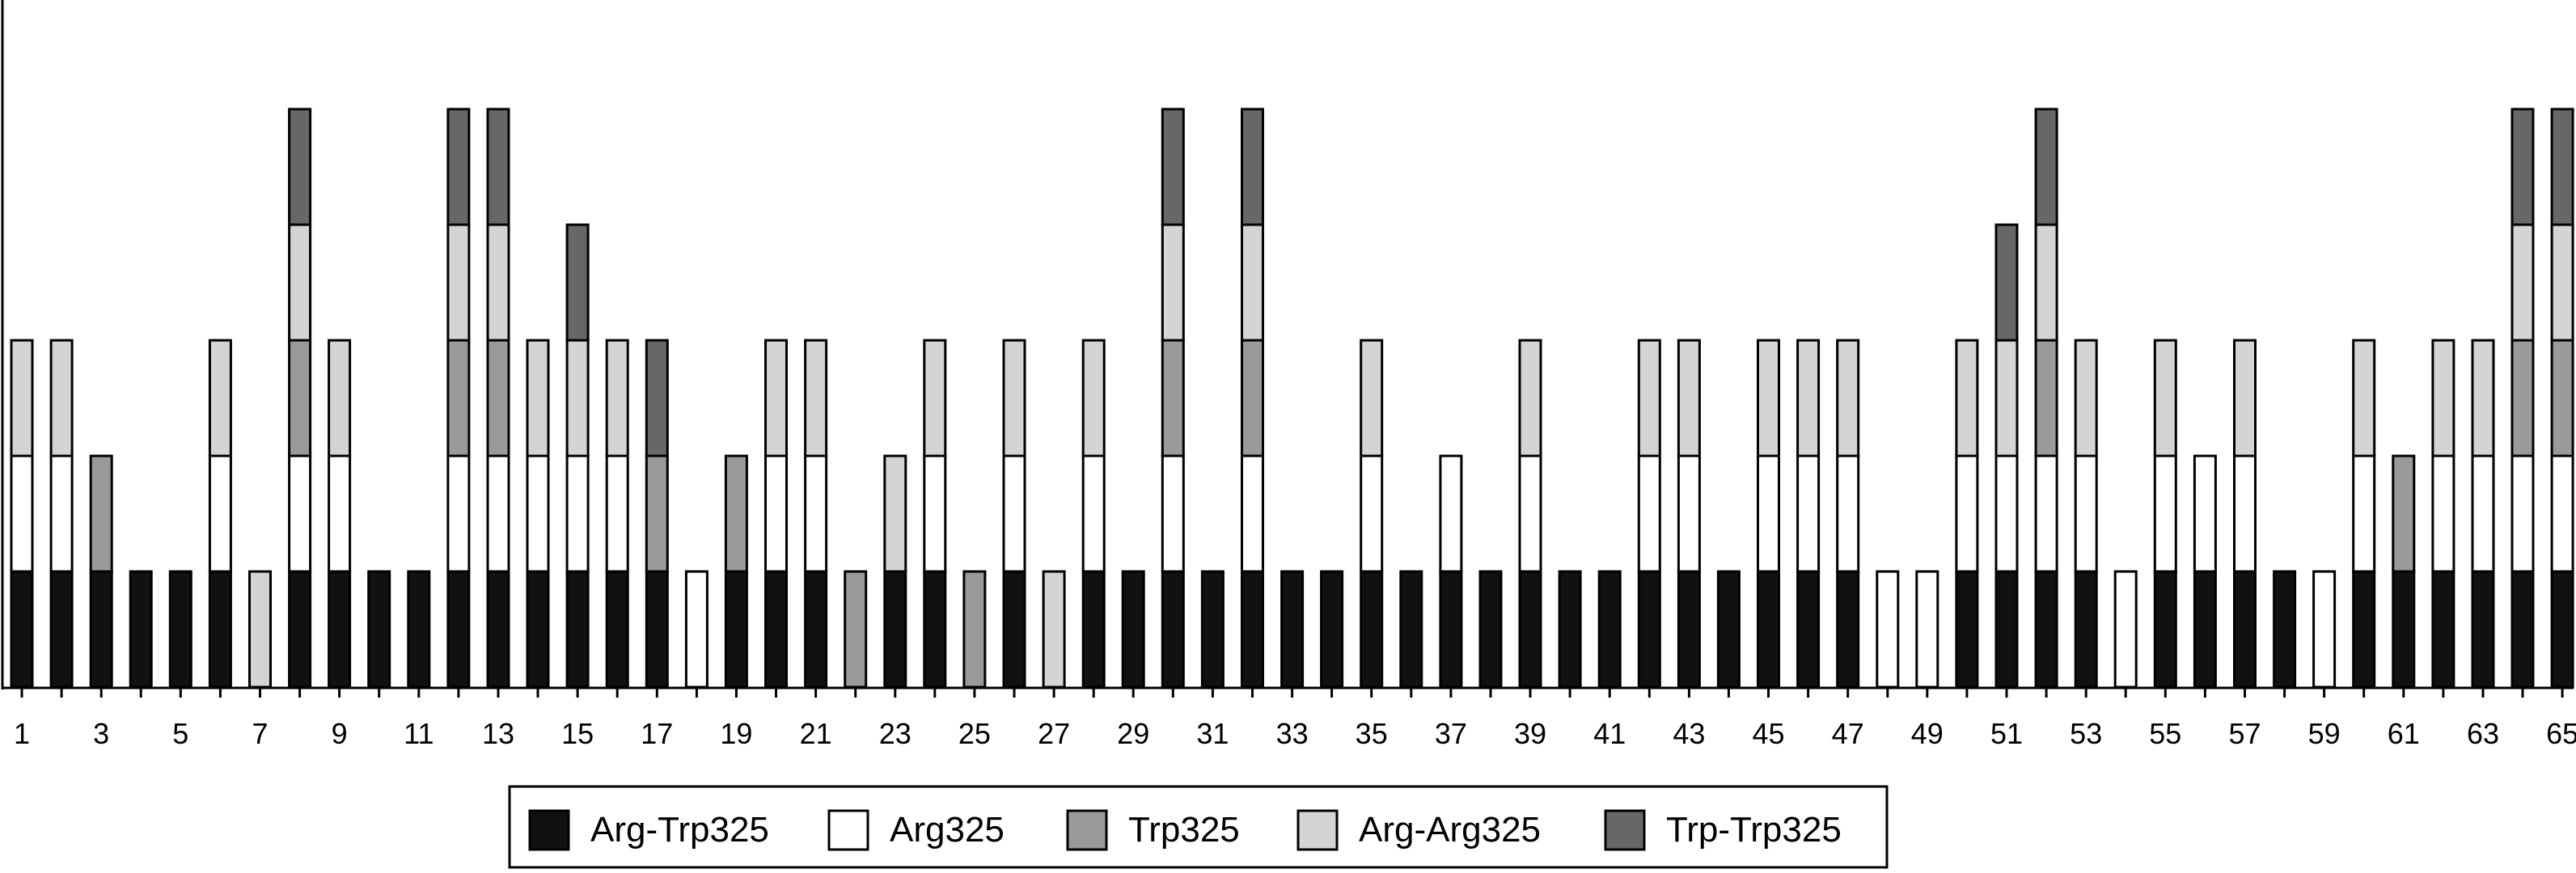  Describe the element at coordinates (1809, 513) in the screenshot. I see `bar-segment-46-arg325` at that location.